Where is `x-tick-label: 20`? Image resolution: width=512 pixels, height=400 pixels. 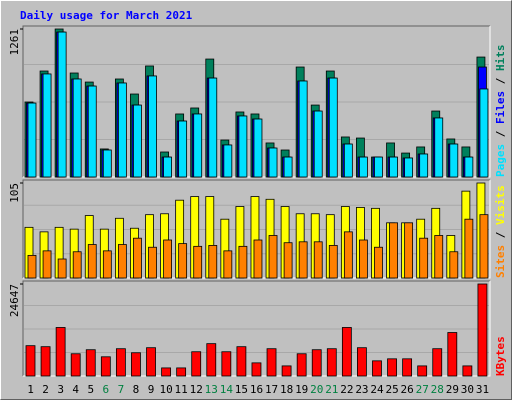
x-tick-label: 20 is located at coordinates (316, 389).